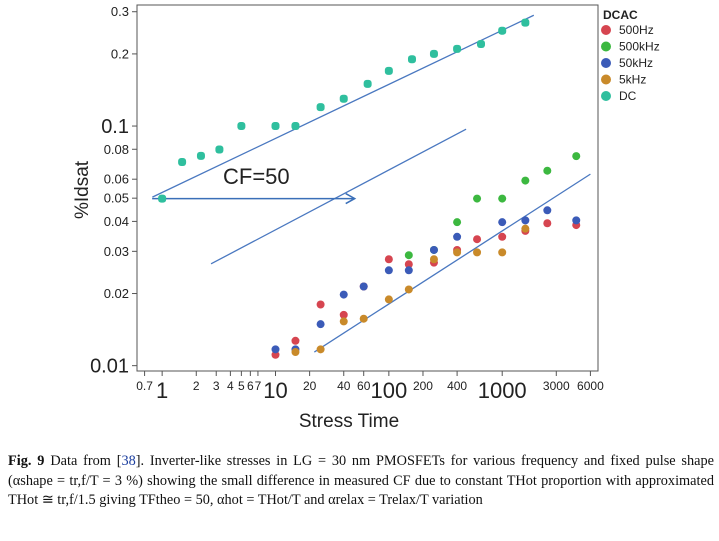 This screenshot has width=719, height=541. What do you see at coordinates (556, 386) in the screenshot?
I see `x-tick-label: 3000` at bounding box center [556, 386].